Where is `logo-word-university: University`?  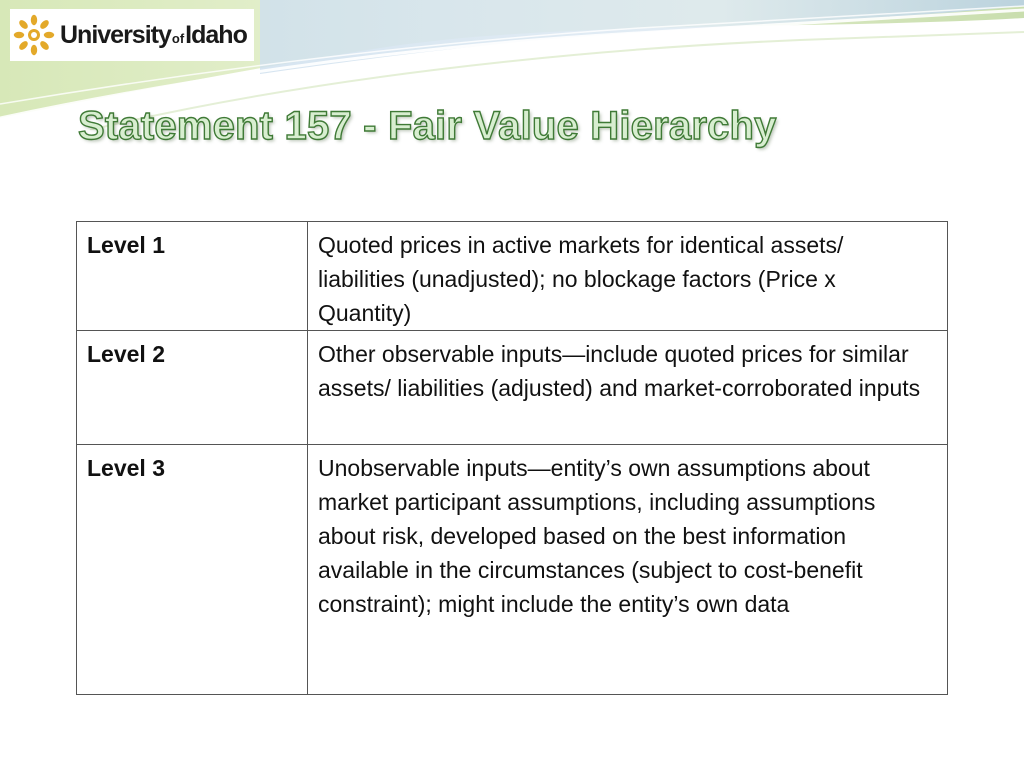 logo-word-university: University is located at coordinates (116, 34).